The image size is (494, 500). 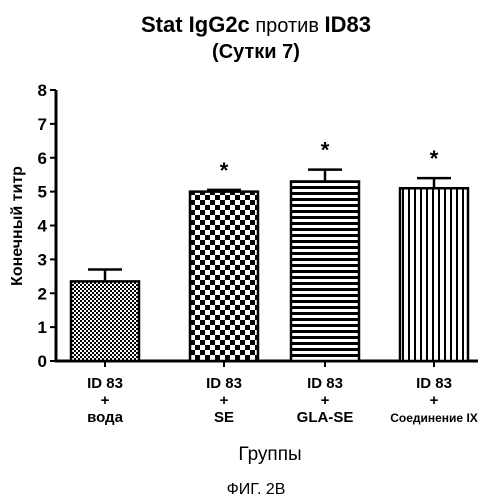 What do you see at coordinates (42, 361) in the screenshot?
I see `y-tick-label: 0` at bounding box center [42, 361].